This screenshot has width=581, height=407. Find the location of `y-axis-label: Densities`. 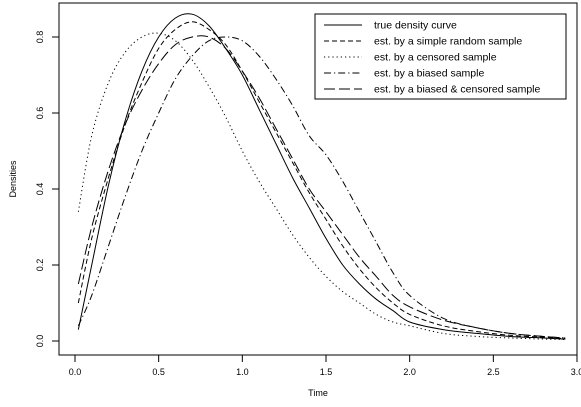

y-axis-label: Densities is located at coordinates (13, 179).